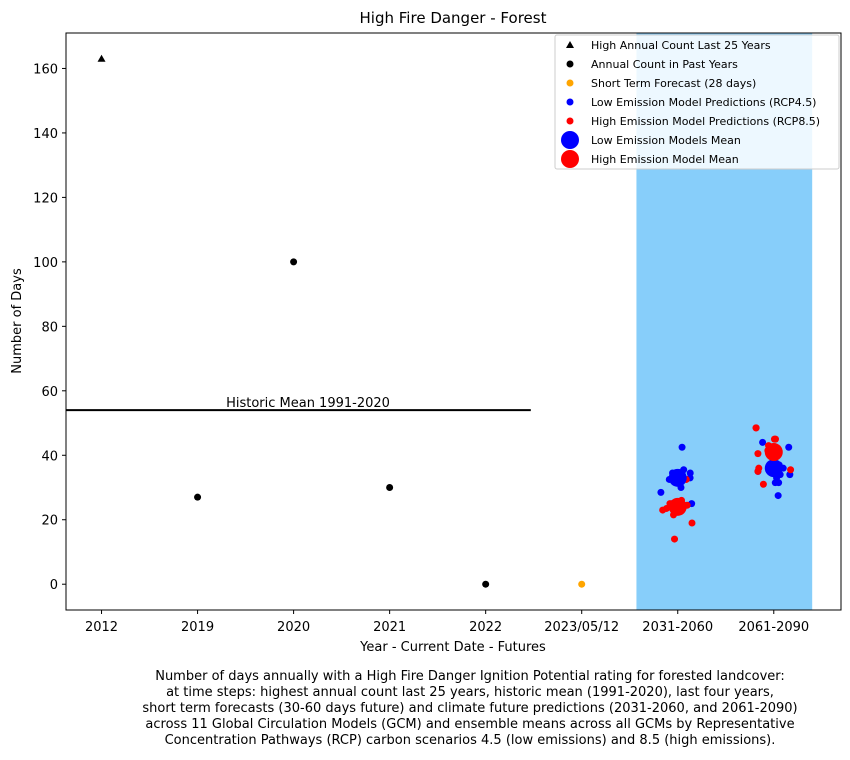 This screenshot has width=850, height=760. What do you see at coordinates (452, 647) in the screenshot?
I see `x-axis-label: Year - Current Date - Futures` at bounding box center [452, 647].